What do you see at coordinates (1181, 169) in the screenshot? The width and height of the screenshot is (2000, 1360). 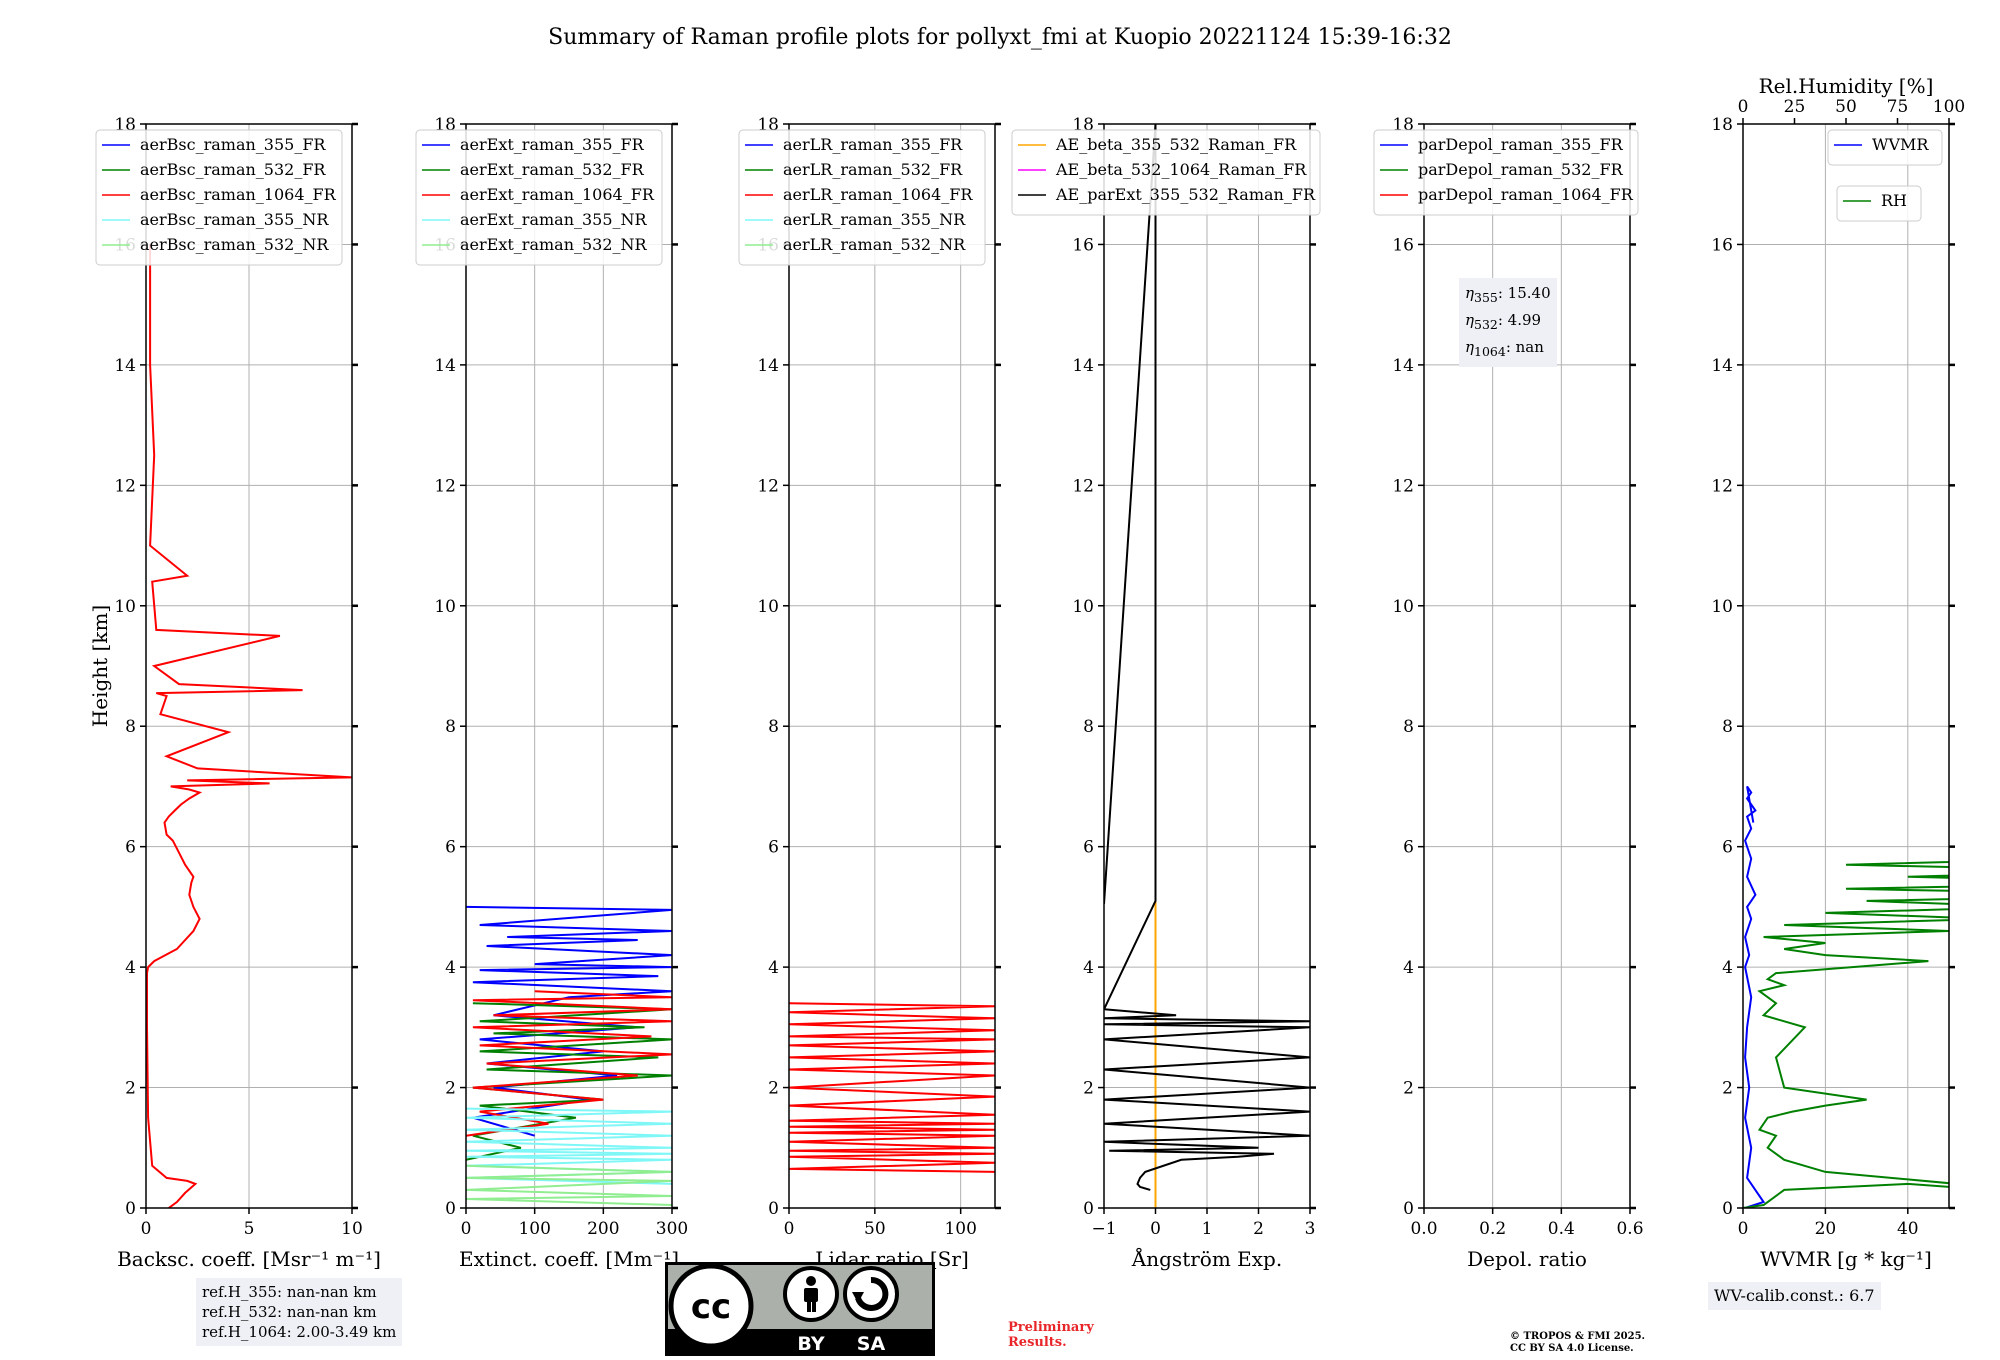 I see `legend-label: AE_beta_532_1064_Raman_FR` at bounding box center [1181, 169].